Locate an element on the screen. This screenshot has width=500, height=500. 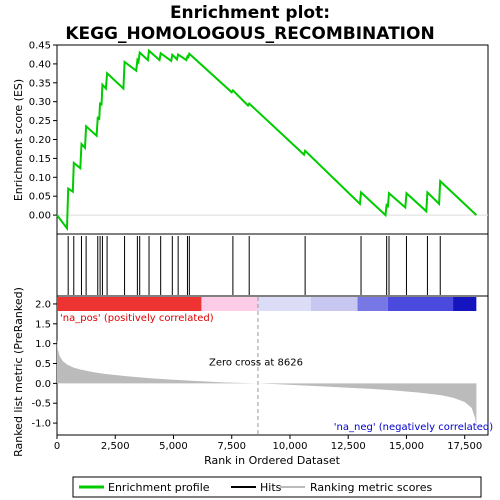
x-tick-label: 10,000 is located at coordinates (289, 446).